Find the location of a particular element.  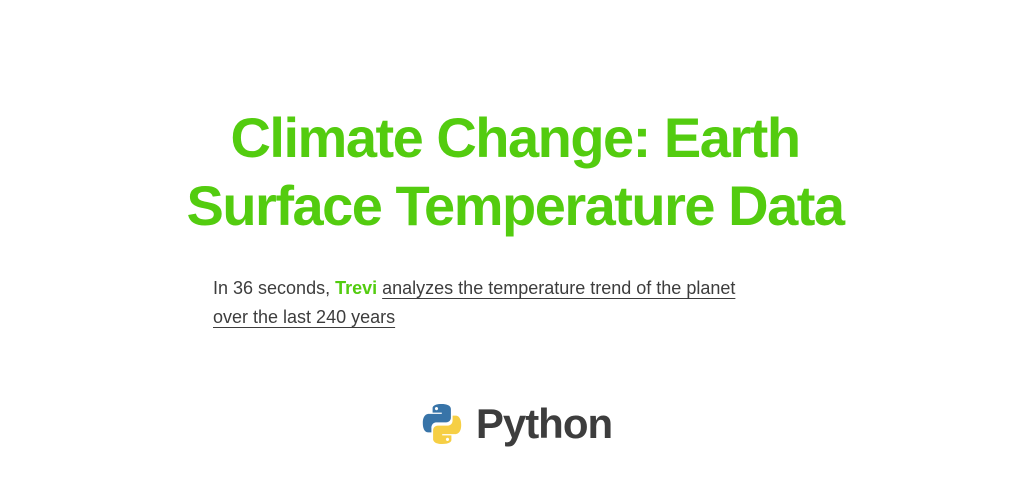

page-title-line-1: Climate Change: Earth is located at coordinates (515, 137).